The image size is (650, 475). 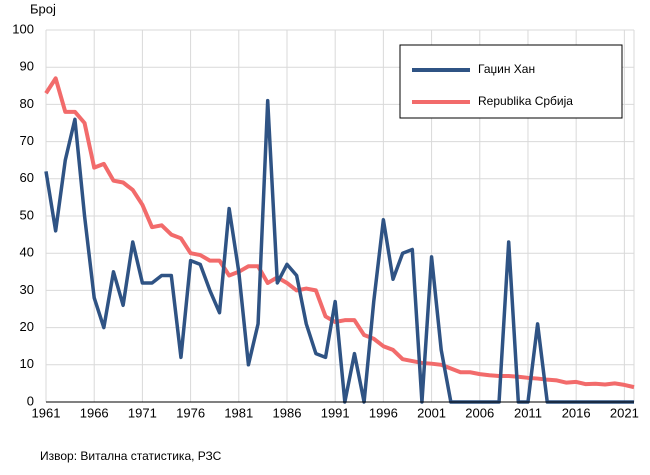 What do you see at coordinates (525, 101) in the screenshot?
I see `legend-label: Republika Србија` at bounding box center [525, 101].